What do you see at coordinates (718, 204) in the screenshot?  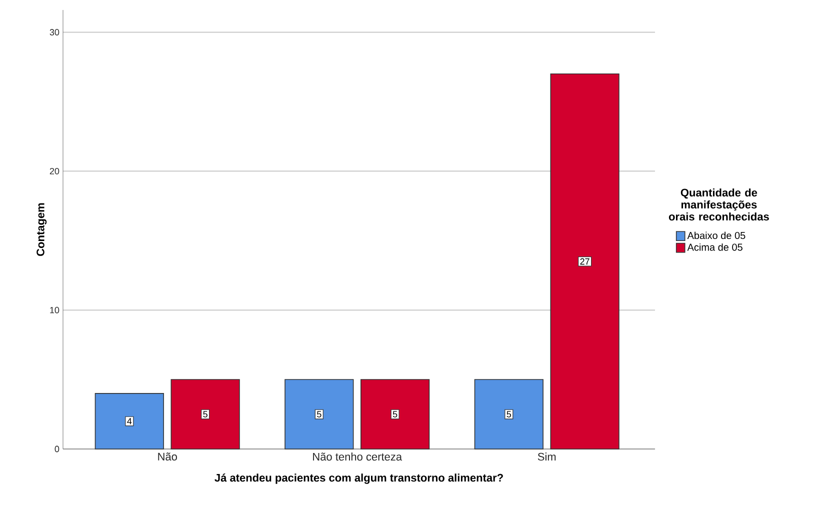 I see `legend-title: Quantidade de manifestações orais reconhecidas` at bounding box center [718, 204].